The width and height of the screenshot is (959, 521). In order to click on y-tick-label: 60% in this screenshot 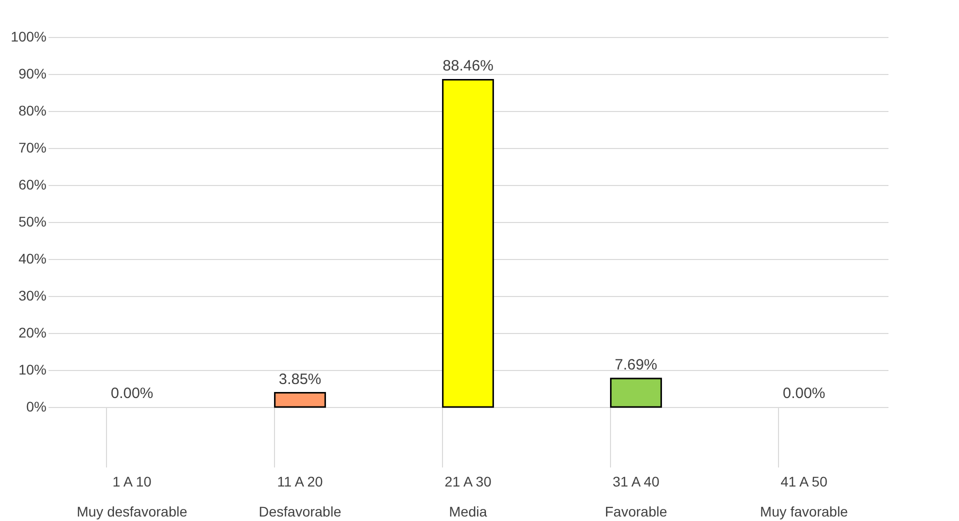, I will do `click(32, 184)`.